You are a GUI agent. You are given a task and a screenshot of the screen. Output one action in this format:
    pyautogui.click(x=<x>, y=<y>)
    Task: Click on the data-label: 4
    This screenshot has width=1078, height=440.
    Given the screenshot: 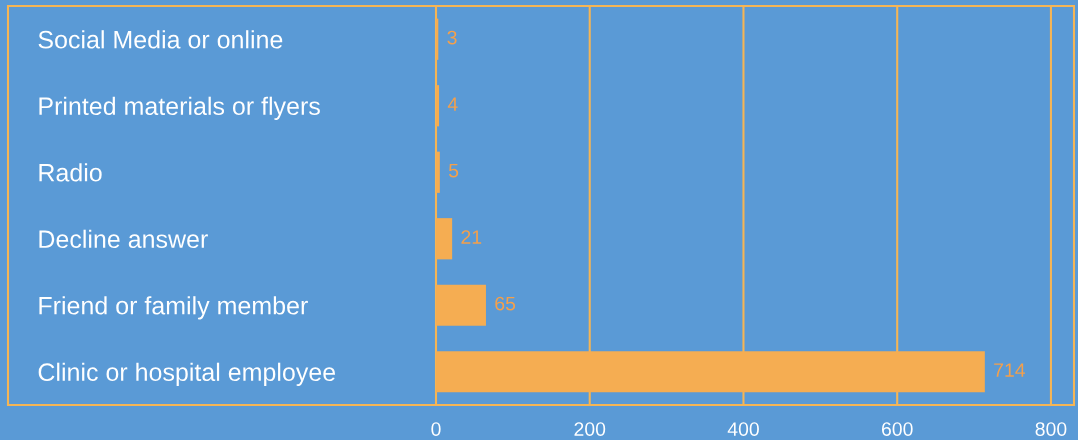 What is the action you would take?
    pyautogui.click(x=452, y=104)
    